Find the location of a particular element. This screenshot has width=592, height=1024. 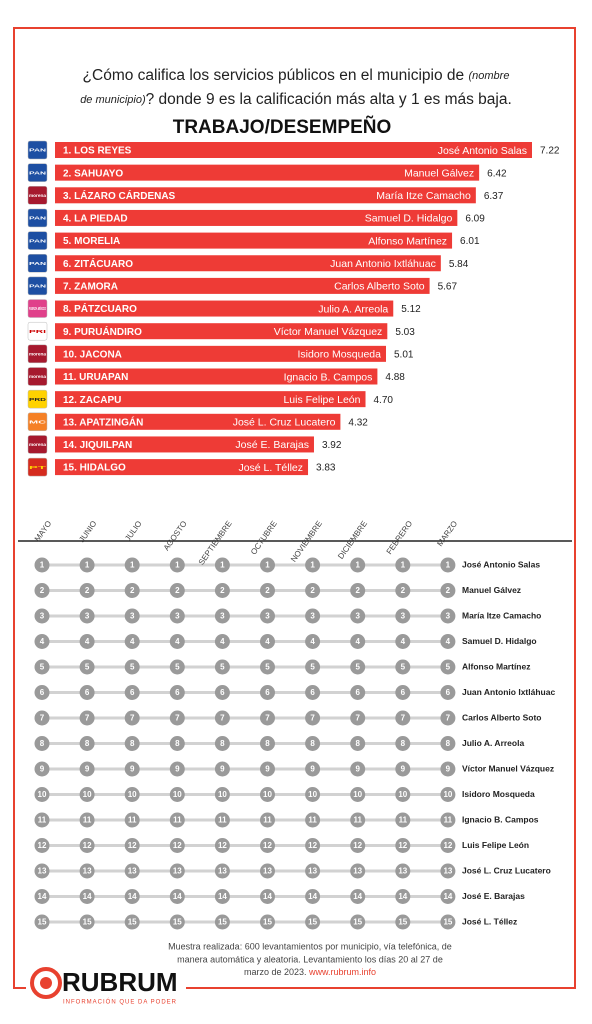

bar-mayor: Juan Antonio Ixtláhuac is located at coordinates (383, 264).